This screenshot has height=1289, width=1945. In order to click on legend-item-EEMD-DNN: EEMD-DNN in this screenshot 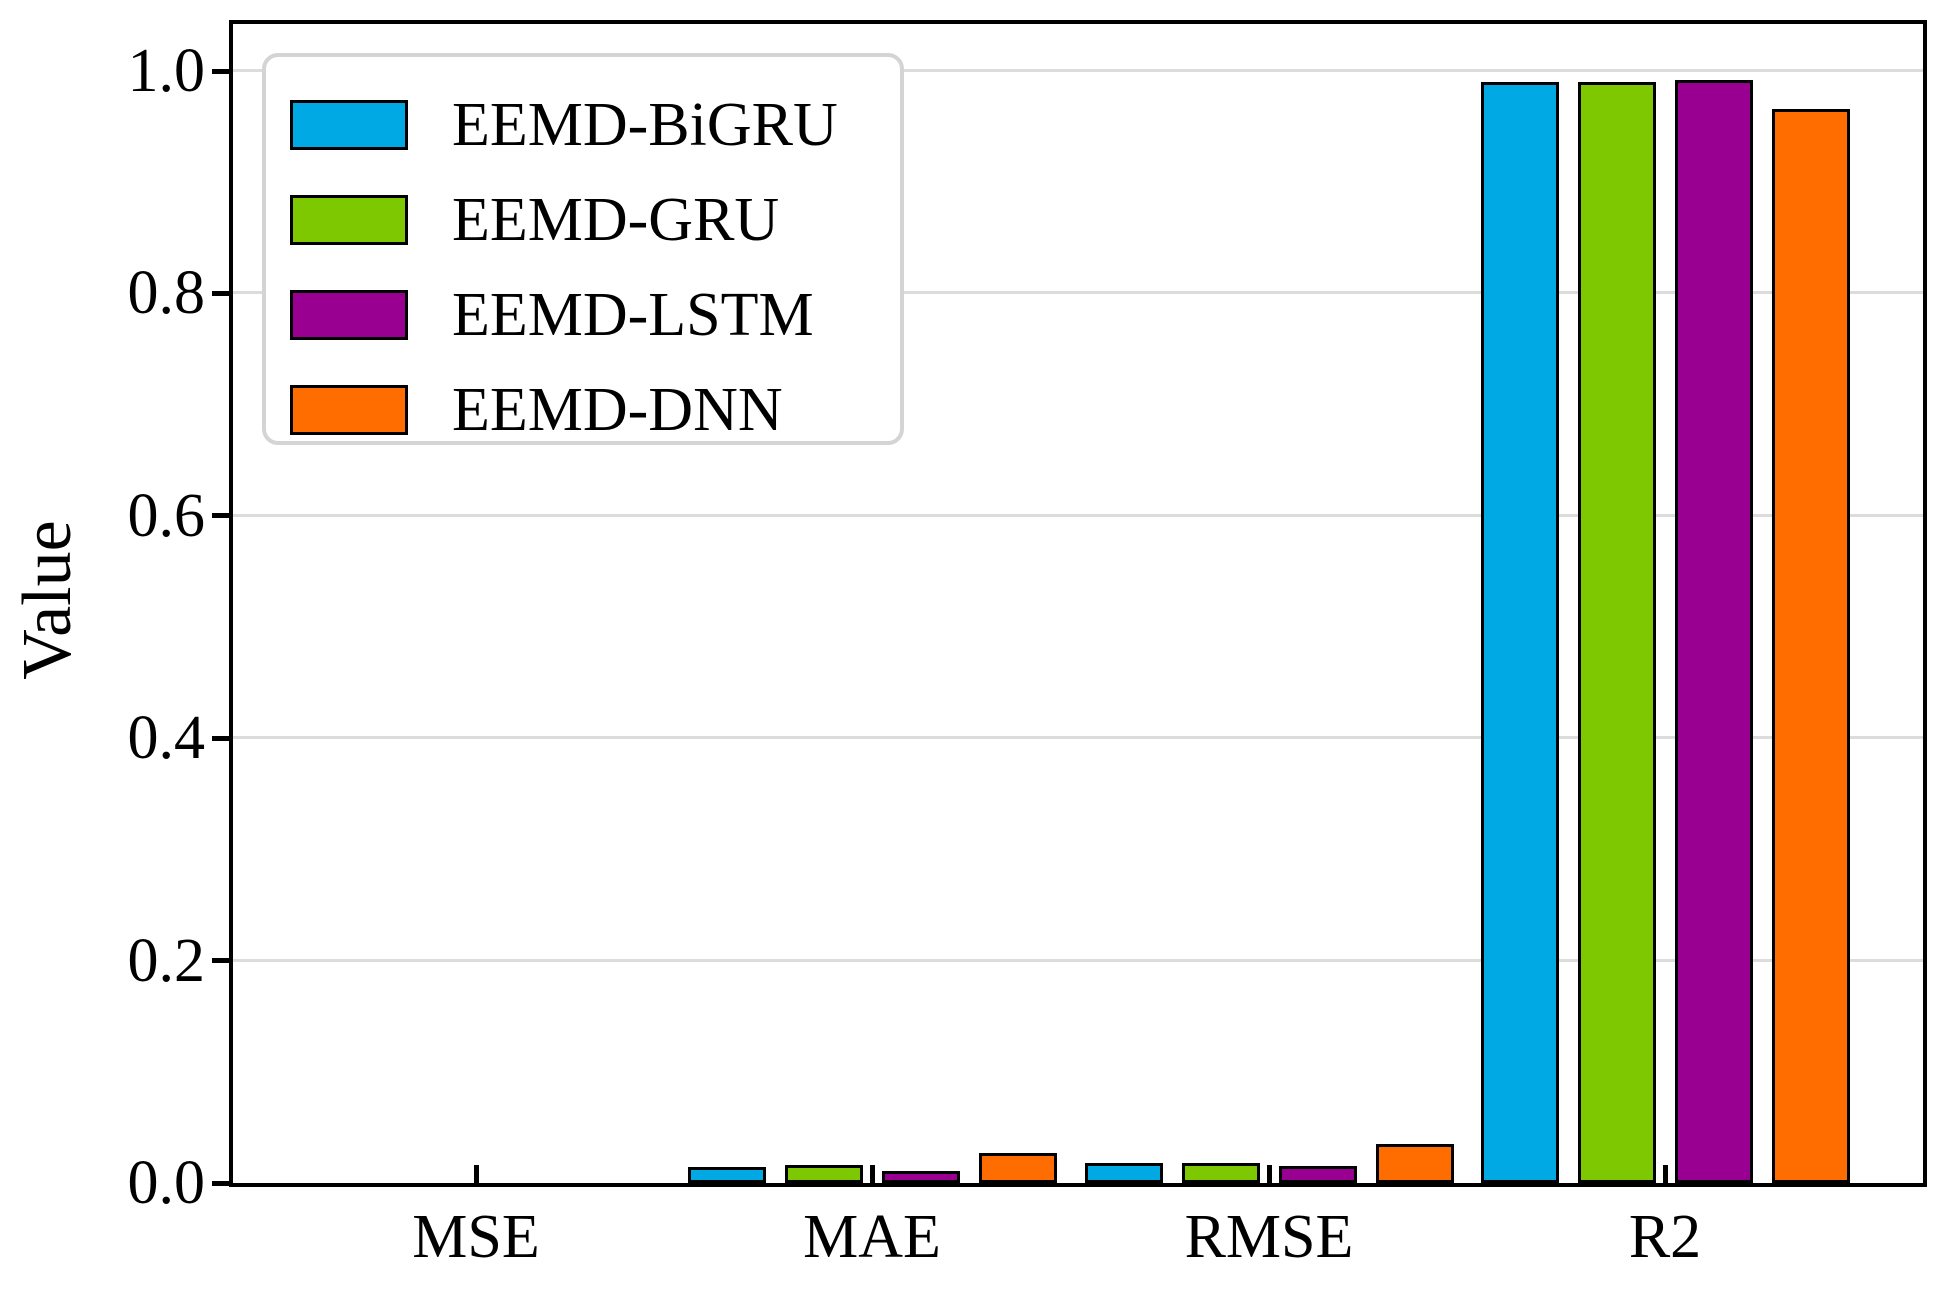, I will do `click(595, 409)`.